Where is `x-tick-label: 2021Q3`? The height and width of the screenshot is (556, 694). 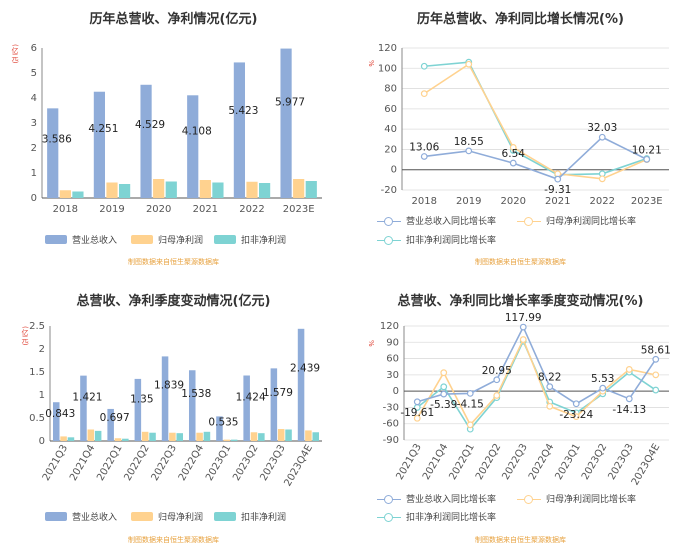
x-tick-label: 2021Q3 is located at coordinates (408, 462).